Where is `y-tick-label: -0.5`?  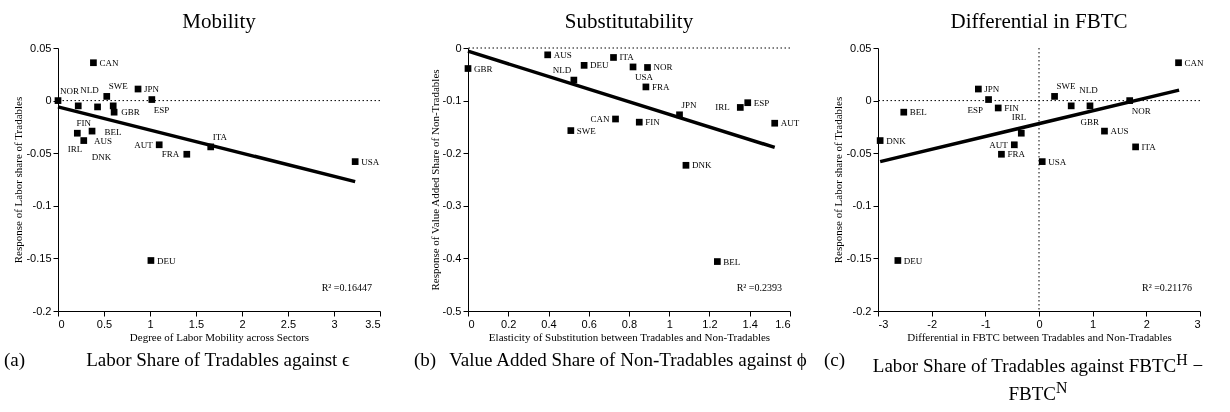 y-tick-label: -0.5 is located at coordinates (452, 310).